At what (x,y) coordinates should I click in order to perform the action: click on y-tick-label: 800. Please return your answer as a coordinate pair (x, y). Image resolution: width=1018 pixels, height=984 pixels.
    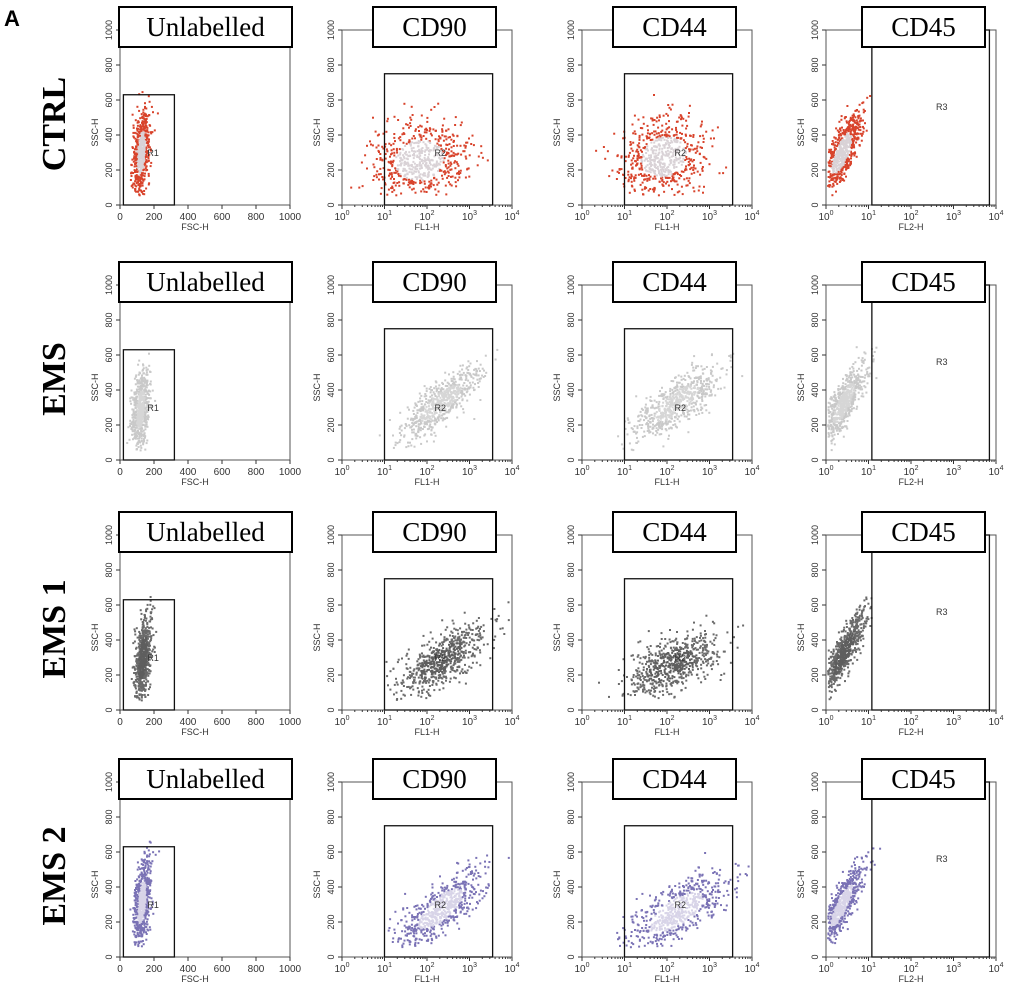
    Looking at the image, I should click on (571, 319).